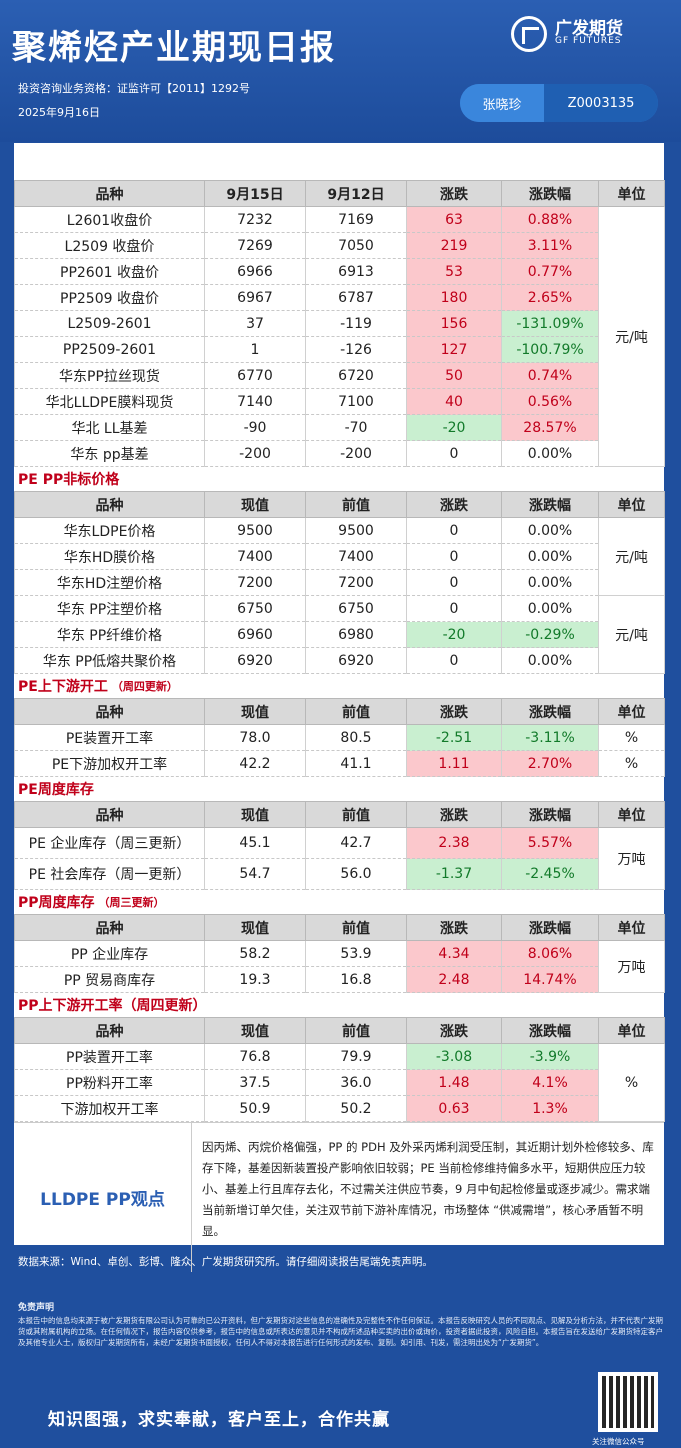  Describe the element at coordinates (550, 1082) in the screenshot. I see `cell: 4.1%` at that location.